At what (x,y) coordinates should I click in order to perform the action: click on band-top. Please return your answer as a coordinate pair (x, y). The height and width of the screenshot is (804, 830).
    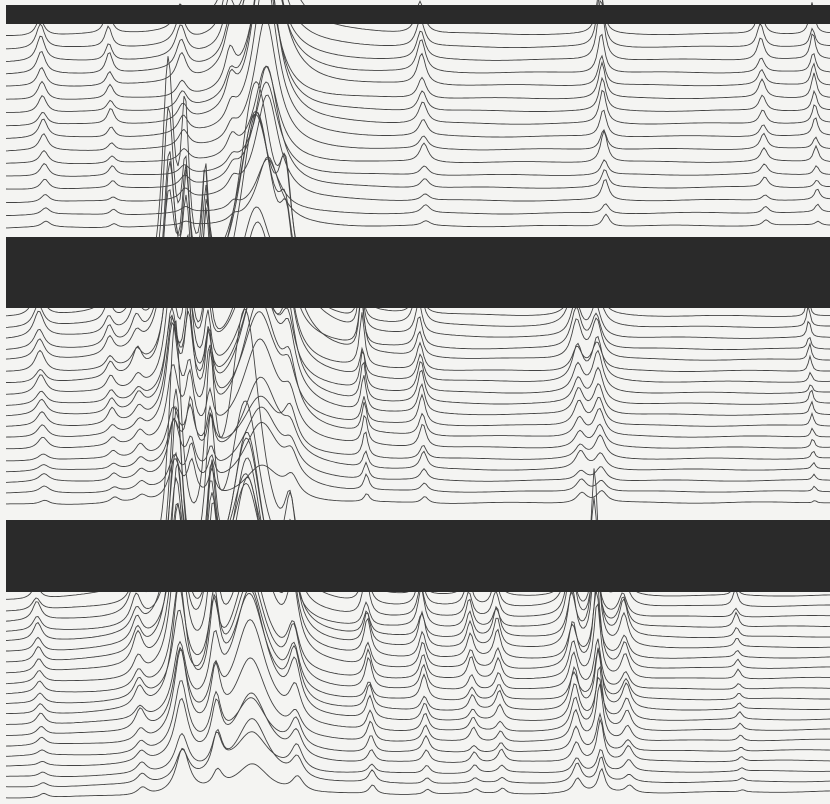
    Looking at the image, I should click on (418, 14).